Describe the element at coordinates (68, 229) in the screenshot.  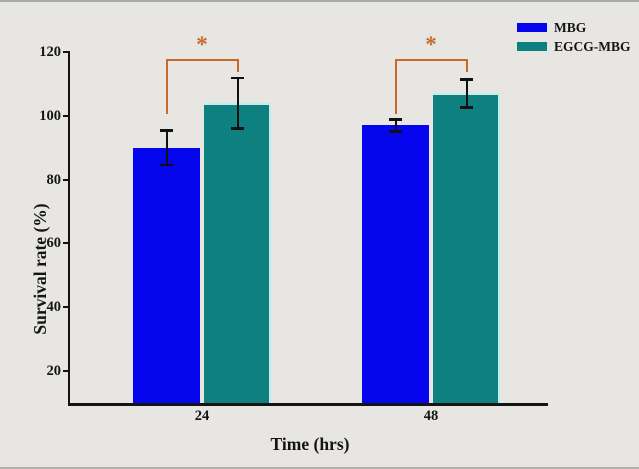
I see `y-axis-line` at that location.